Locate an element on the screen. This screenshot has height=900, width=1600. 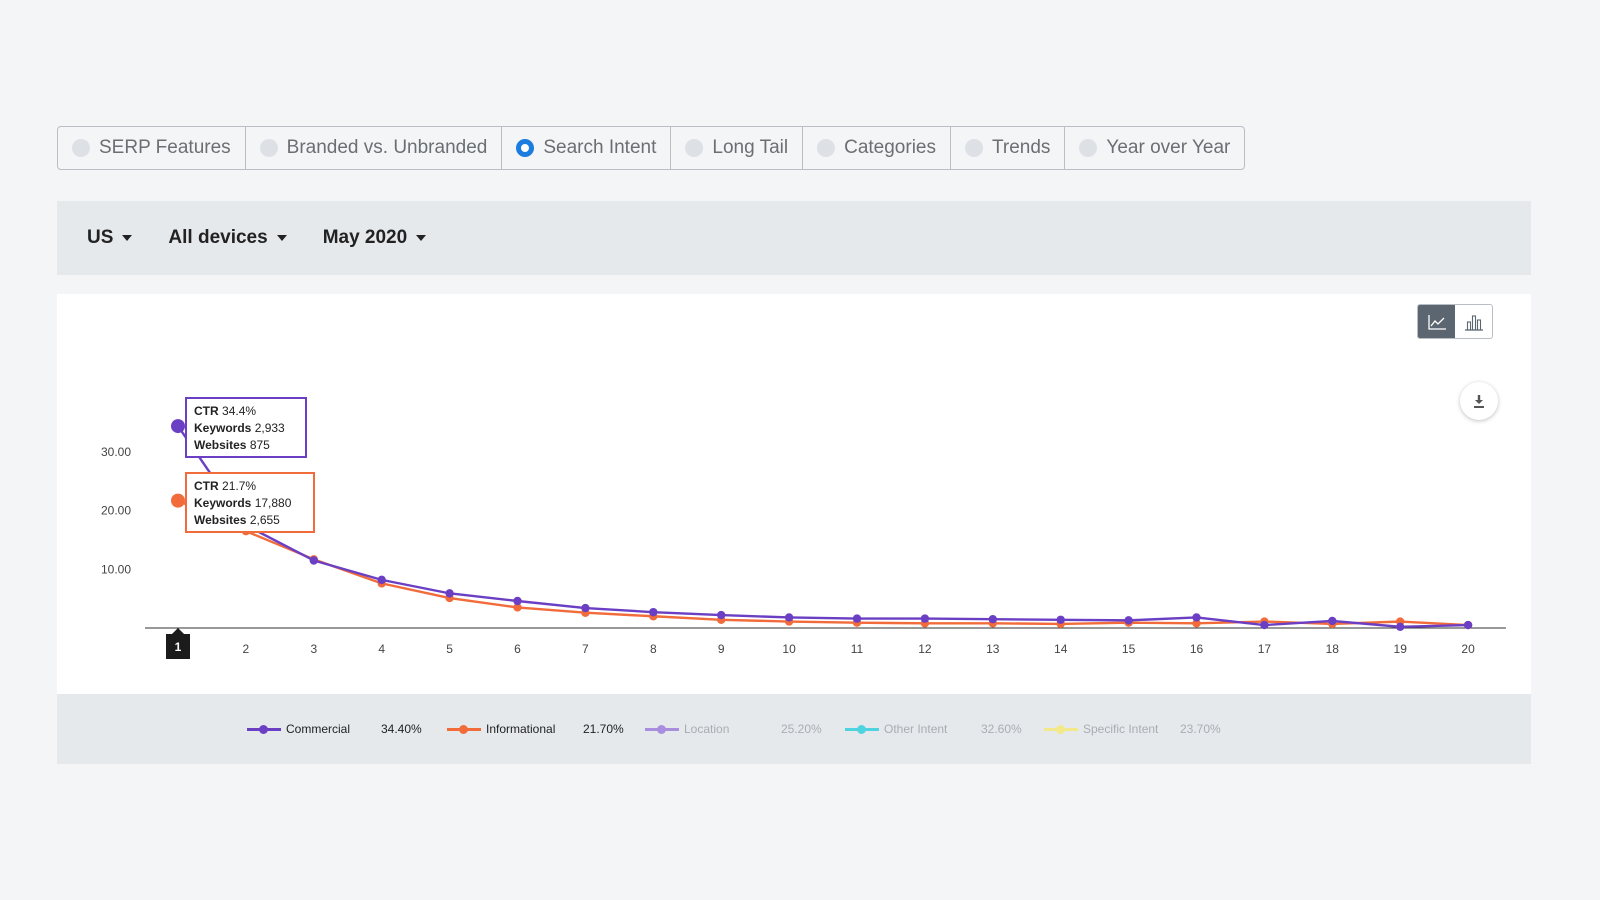
country-dropdown: US is located at coordinates (110, 238).